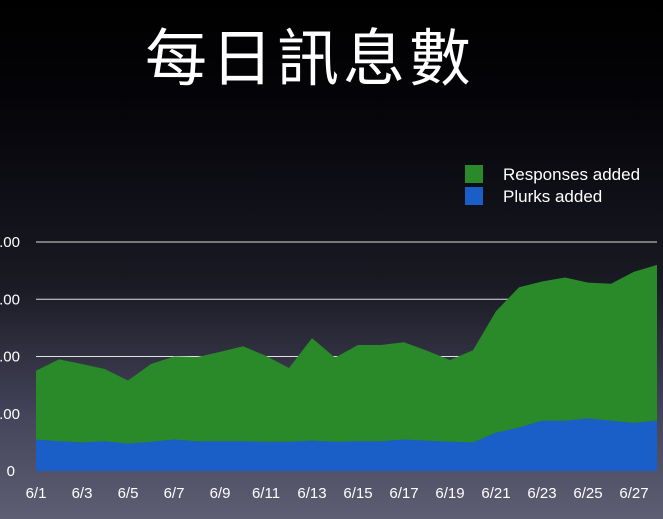  What do you see at coordinates (403, 493) in the screenshot?
I see `x-tick-label: 6/17` at bounding box center [403, 493].